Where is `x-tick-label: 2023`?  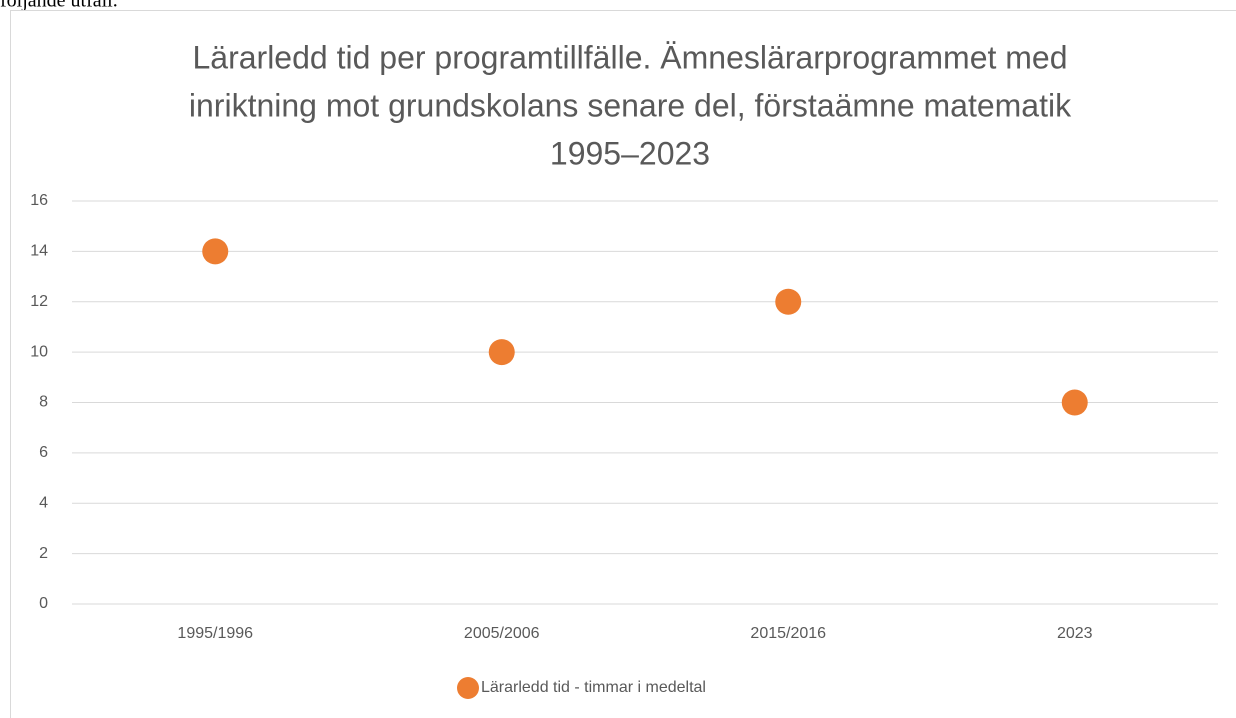
x-tick-label: 2023 is located at coordinates (1075, 633).